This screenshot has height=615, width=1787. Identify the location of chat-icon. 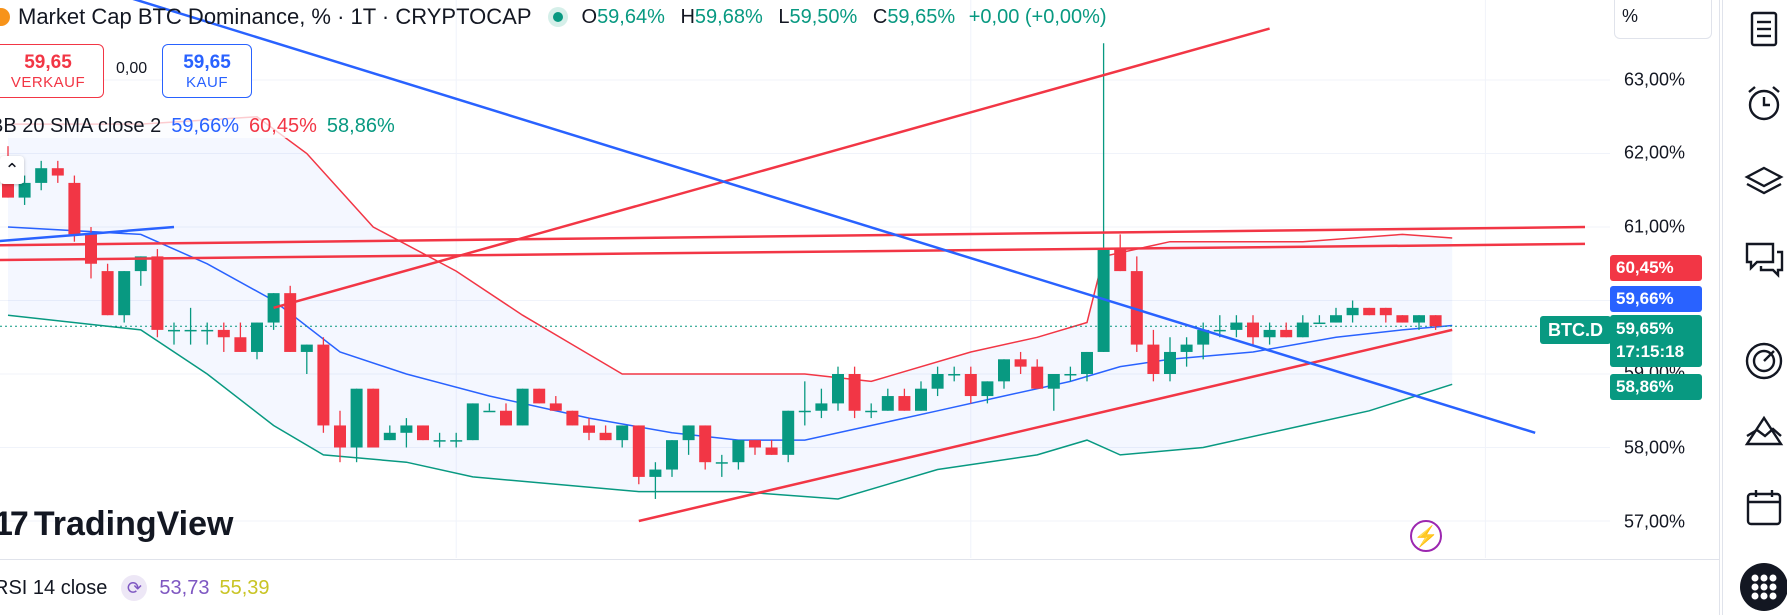
(1764, 259).